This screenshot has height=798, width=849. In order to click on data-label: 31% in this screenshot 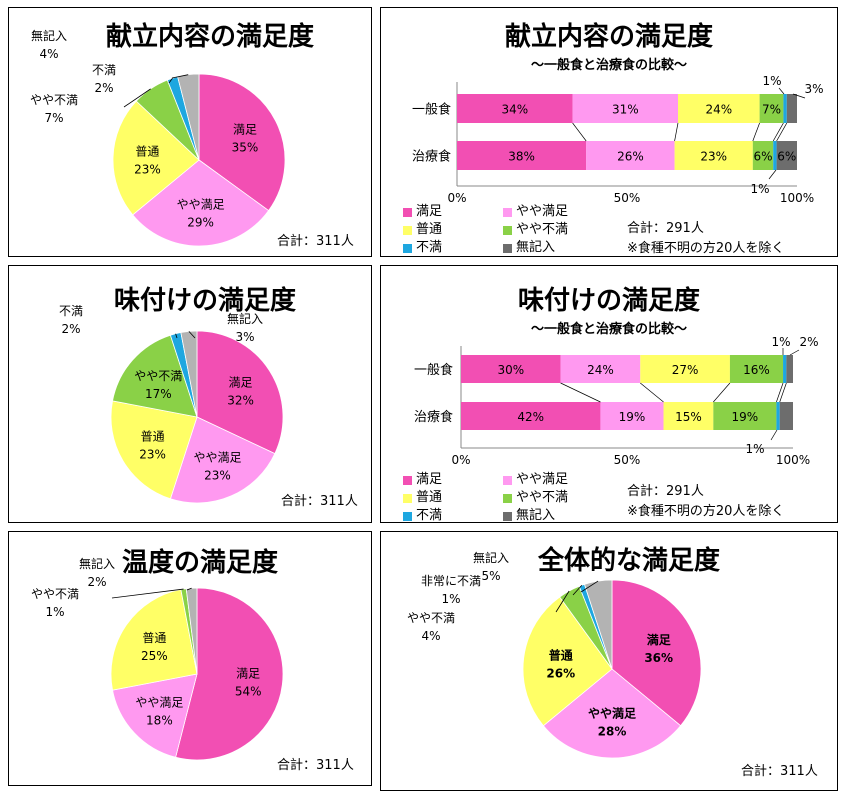, I will do `click(625, 110)`.